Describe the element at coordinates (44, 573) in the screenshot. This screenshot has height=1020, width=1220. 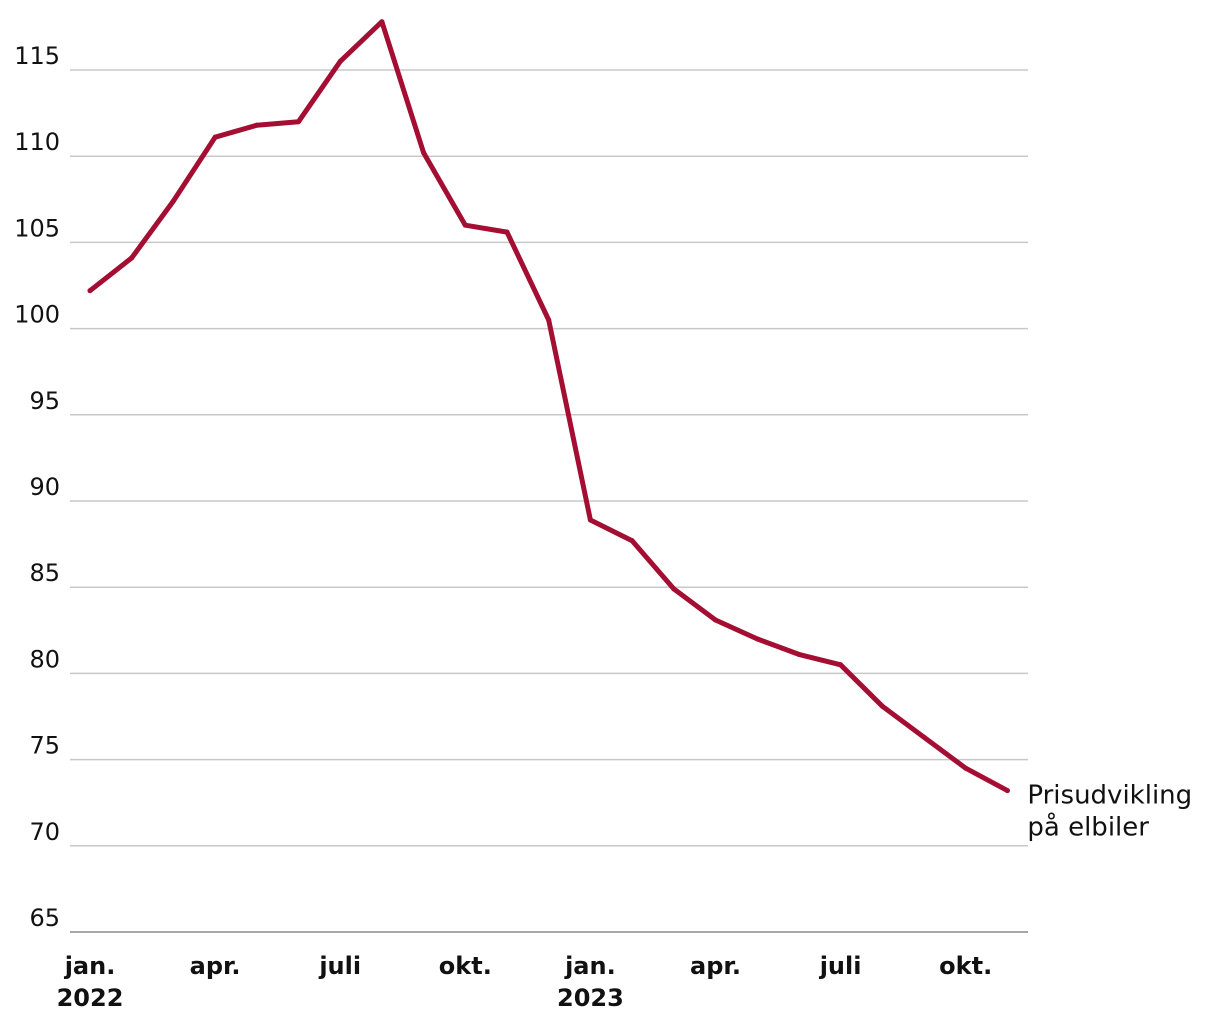
I see `y-tick-label: 85` at that location.